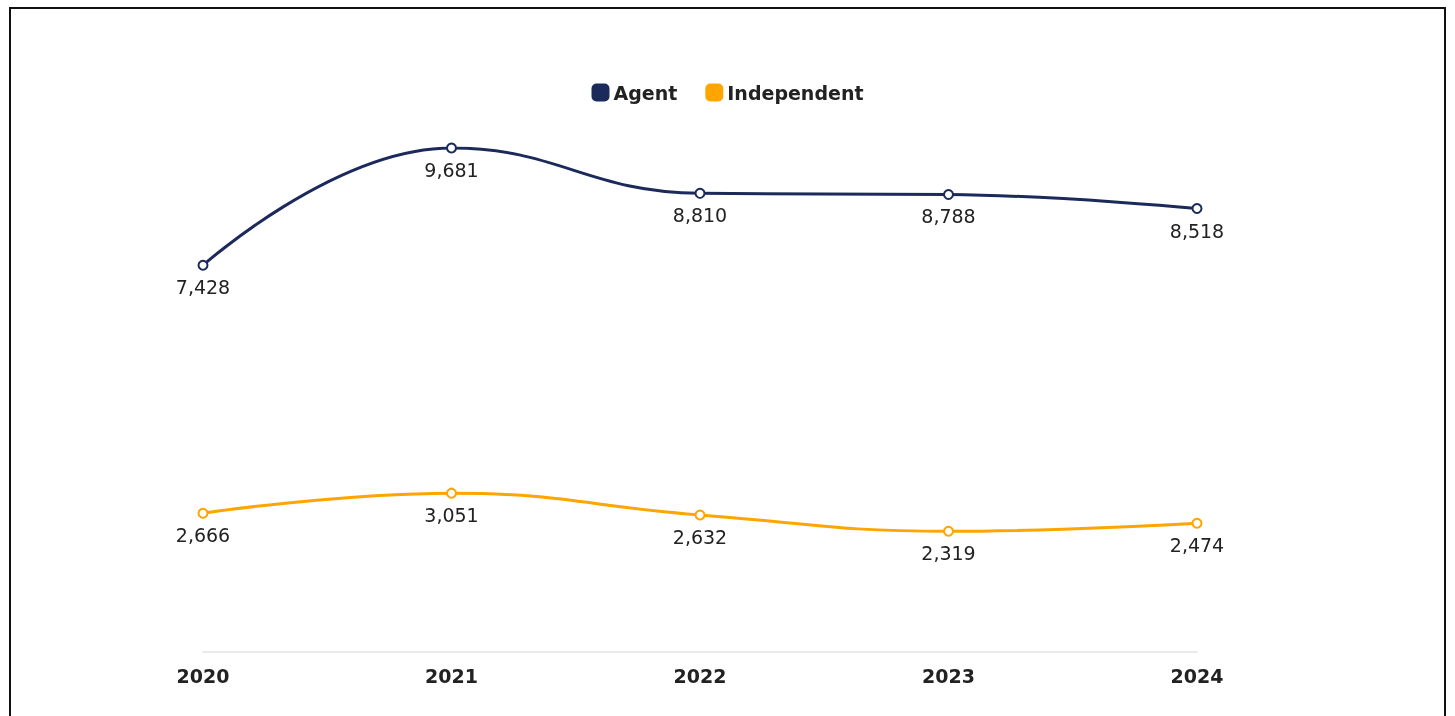  Describe the element at coordinates (203, 535) in the screenshot. I see `data-label: 2,666` at that location.